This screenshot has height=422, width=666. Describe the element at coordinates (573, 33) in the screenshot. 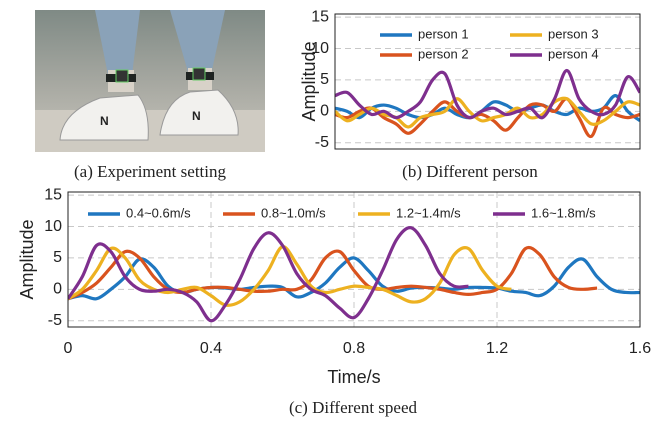

I see `legend-label: person 3` at that location.